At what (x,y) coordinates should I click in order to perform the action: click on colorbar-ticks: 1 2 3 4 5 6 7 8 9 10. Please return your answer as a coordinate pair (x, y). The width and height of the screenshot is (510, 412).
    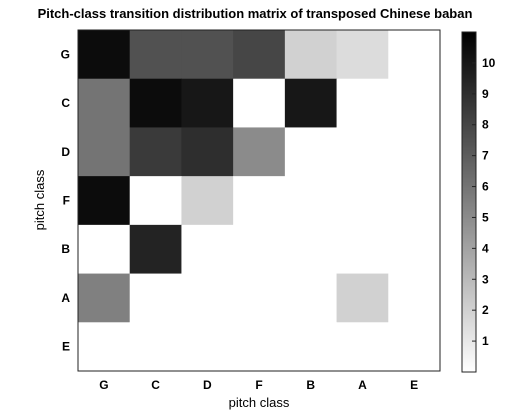
    Looking at the image, I should click on (484, 202).